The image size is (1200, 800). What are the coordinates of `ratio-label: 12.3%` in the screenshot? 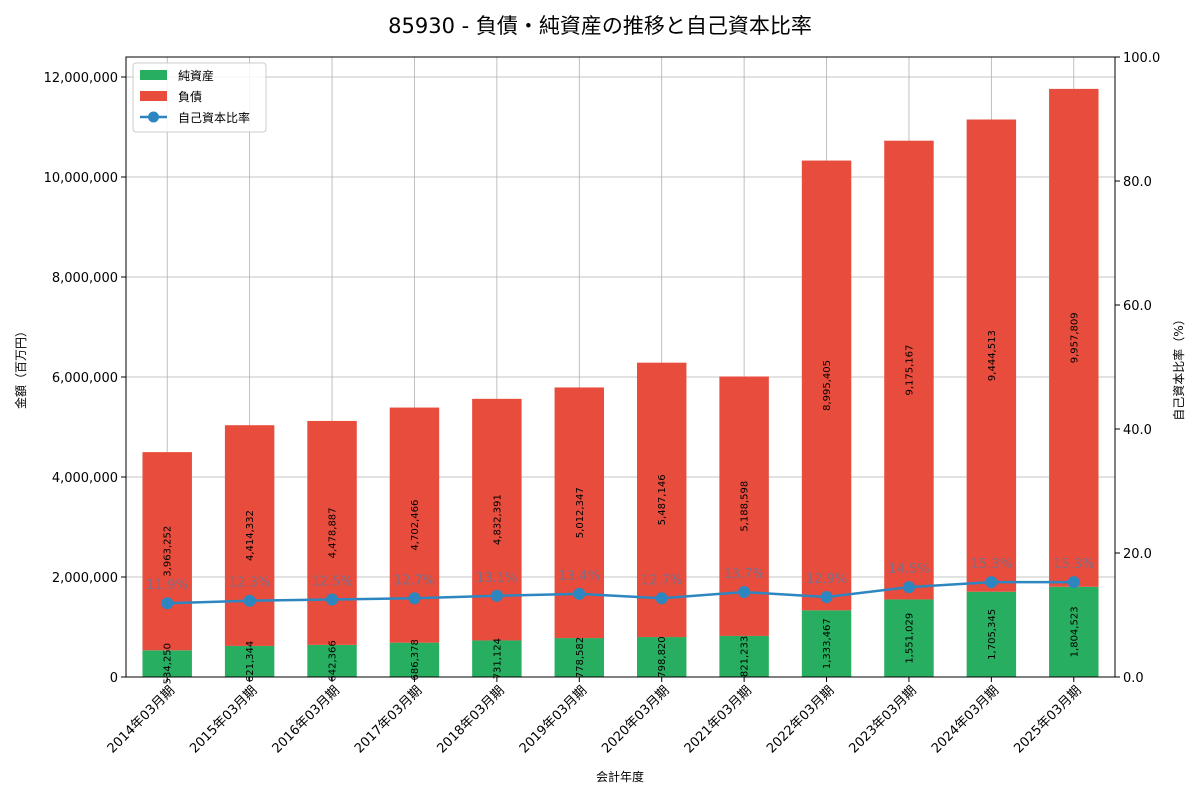 It's located at (249, 583).